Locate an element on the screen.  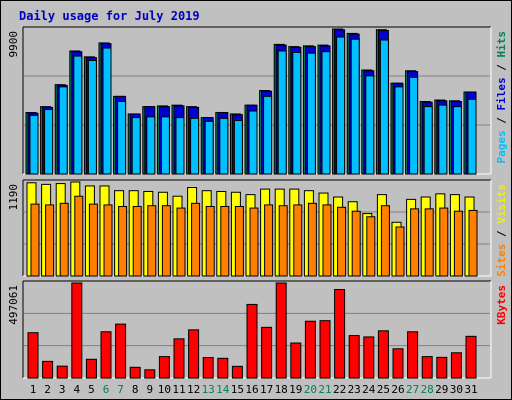
x-tick-label-day-26: 26 is located at coordinates (397, 389).